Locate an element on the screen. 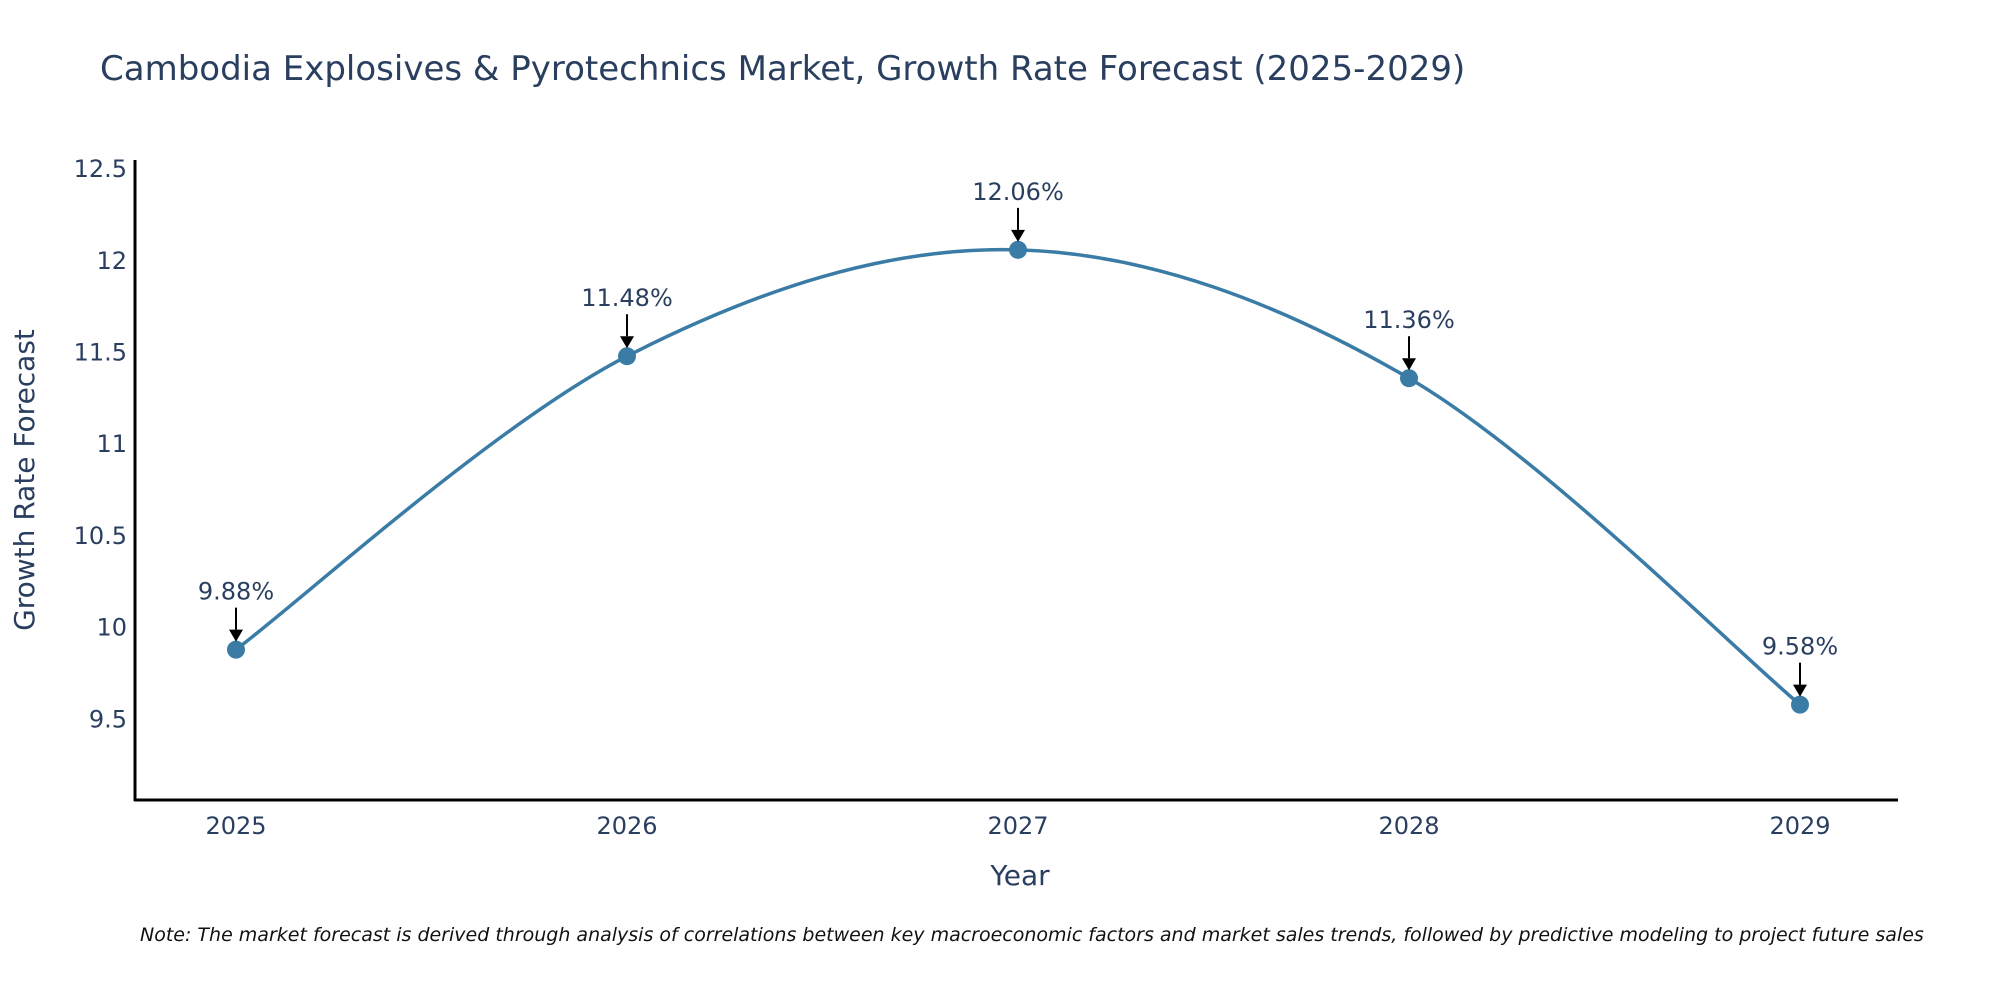  y-tick-label: 12 is located at coordinates (111, 261).